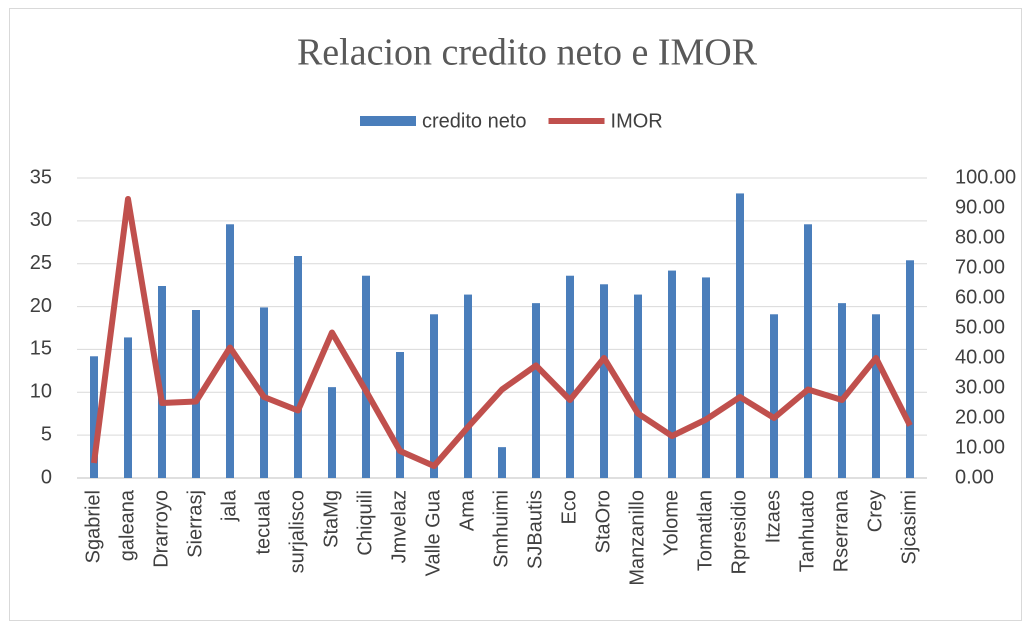 This screenshot has width=1032, height=623. I want to click on y-tick-label: 30, so click(41, 220).